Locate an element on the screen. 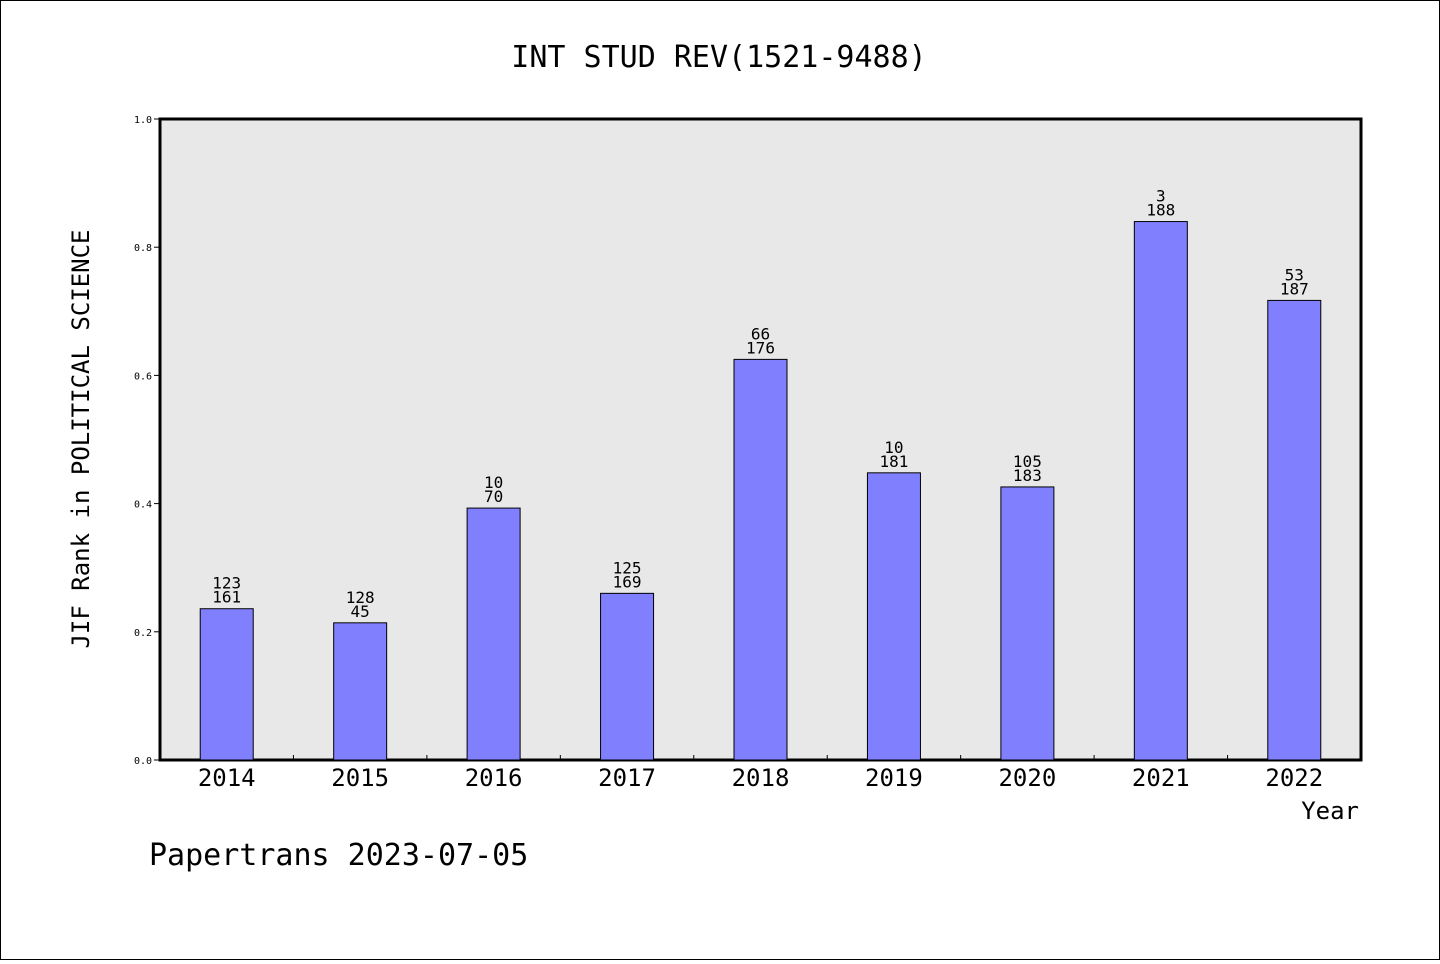 Image resolution: width=1440 pixels, height=964 pixels. y-axis: 0.0 0.2 0.4 0.6 0.8 1.0 is located at coordinates (147, 441).